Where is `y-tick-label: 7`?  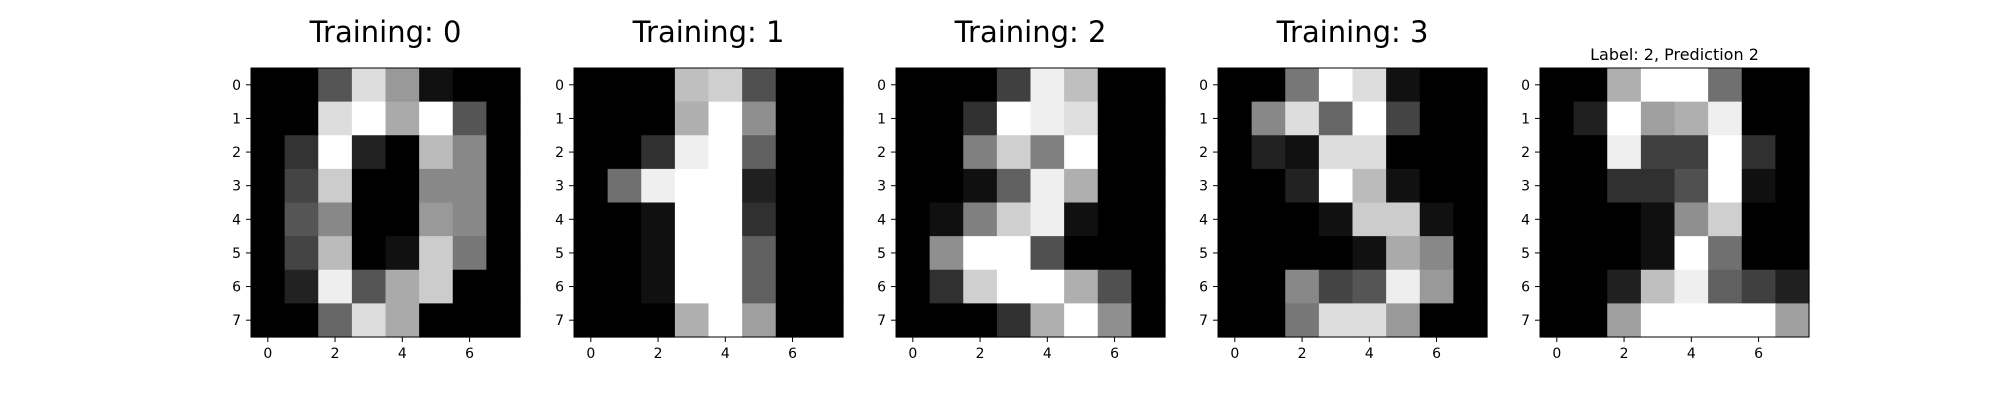 y-tick-label: 7 is located at coordinates (1525, 321).